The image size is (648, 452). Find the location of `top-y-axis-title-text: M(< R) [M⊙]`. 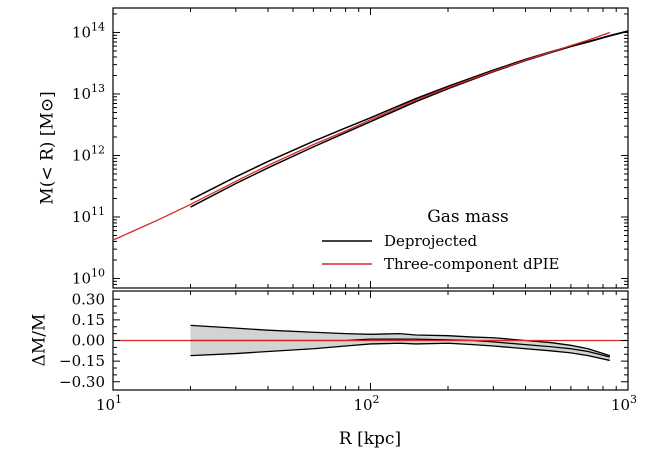

top-y-axis-title-text: M(< R) [M⊙] is located at coordinates (48, 147).